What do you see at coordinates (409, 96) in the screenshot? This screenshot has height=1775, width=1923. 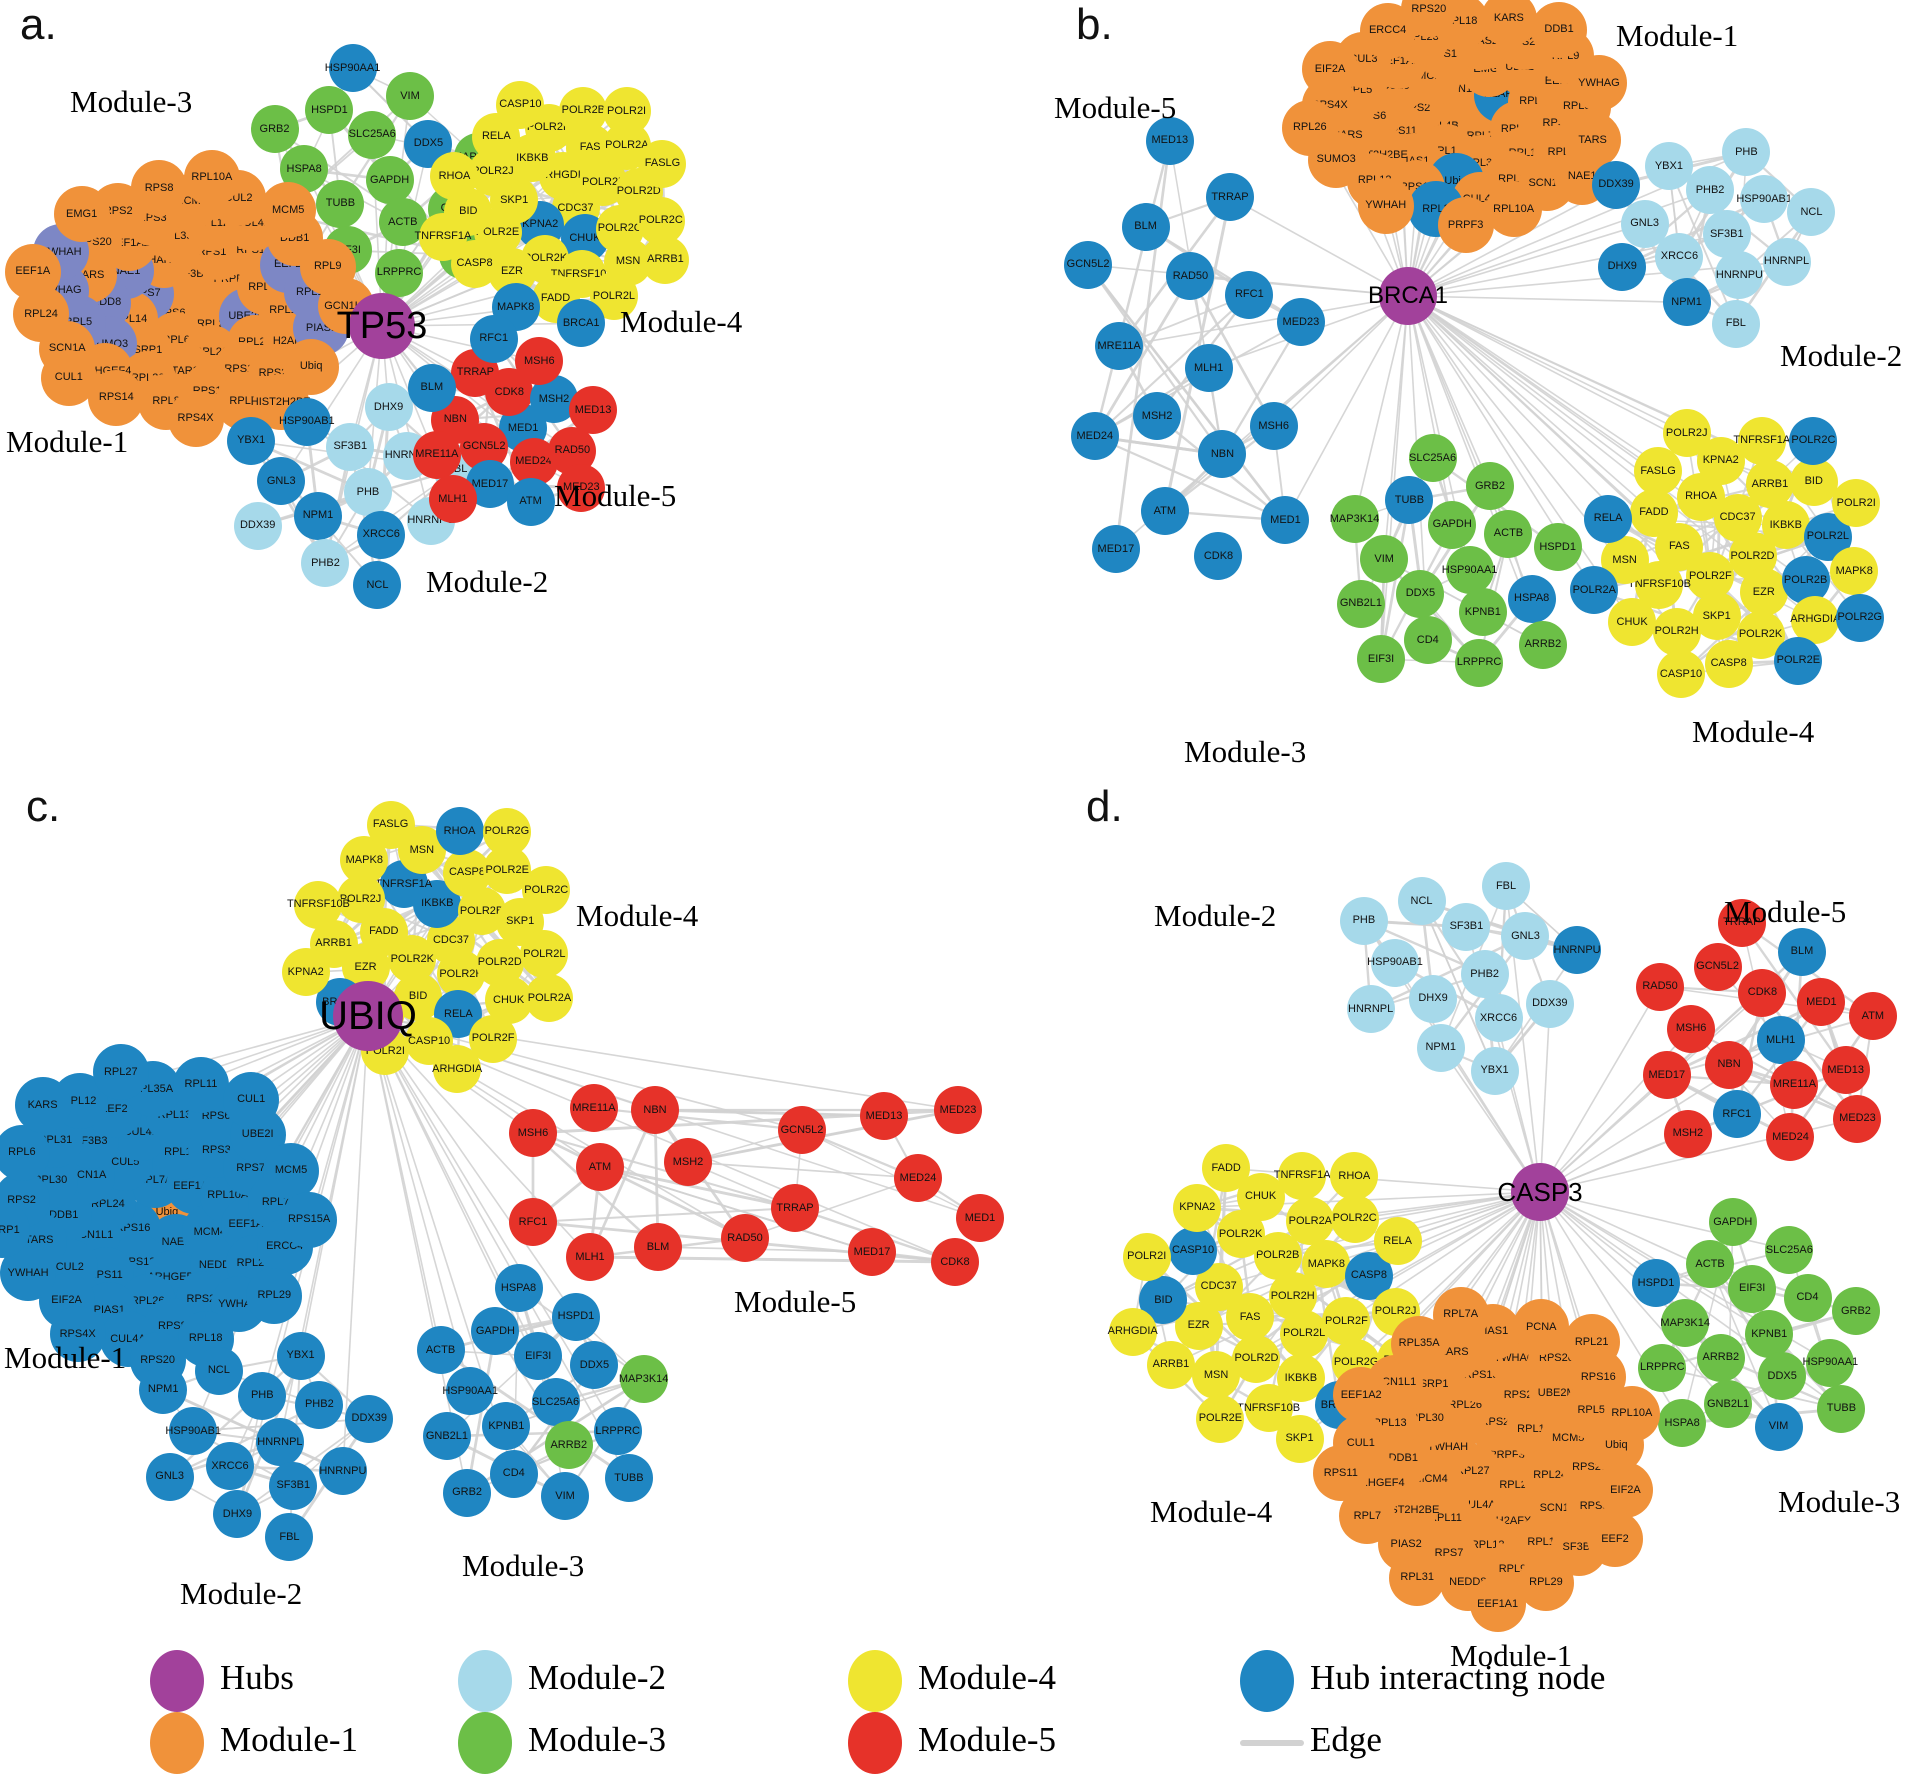 I see `node-VIM: VIM` at bounding box center [409, 96].